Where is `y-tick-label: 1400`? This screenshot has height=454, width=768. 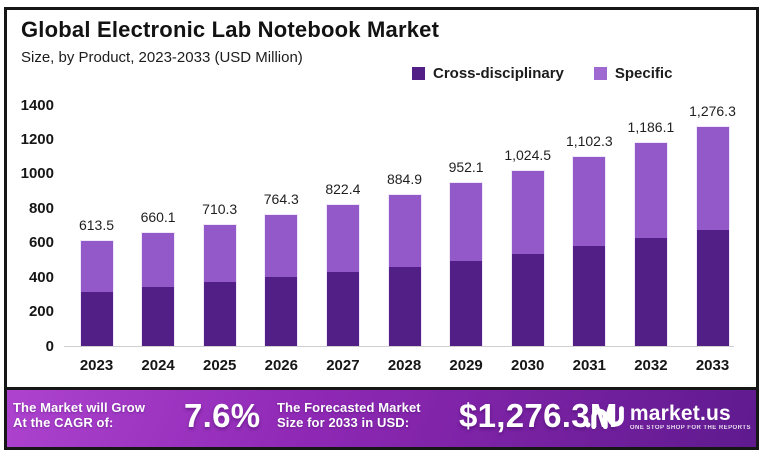
y-tick-label: 1400 is located at coordinates (37, 105).